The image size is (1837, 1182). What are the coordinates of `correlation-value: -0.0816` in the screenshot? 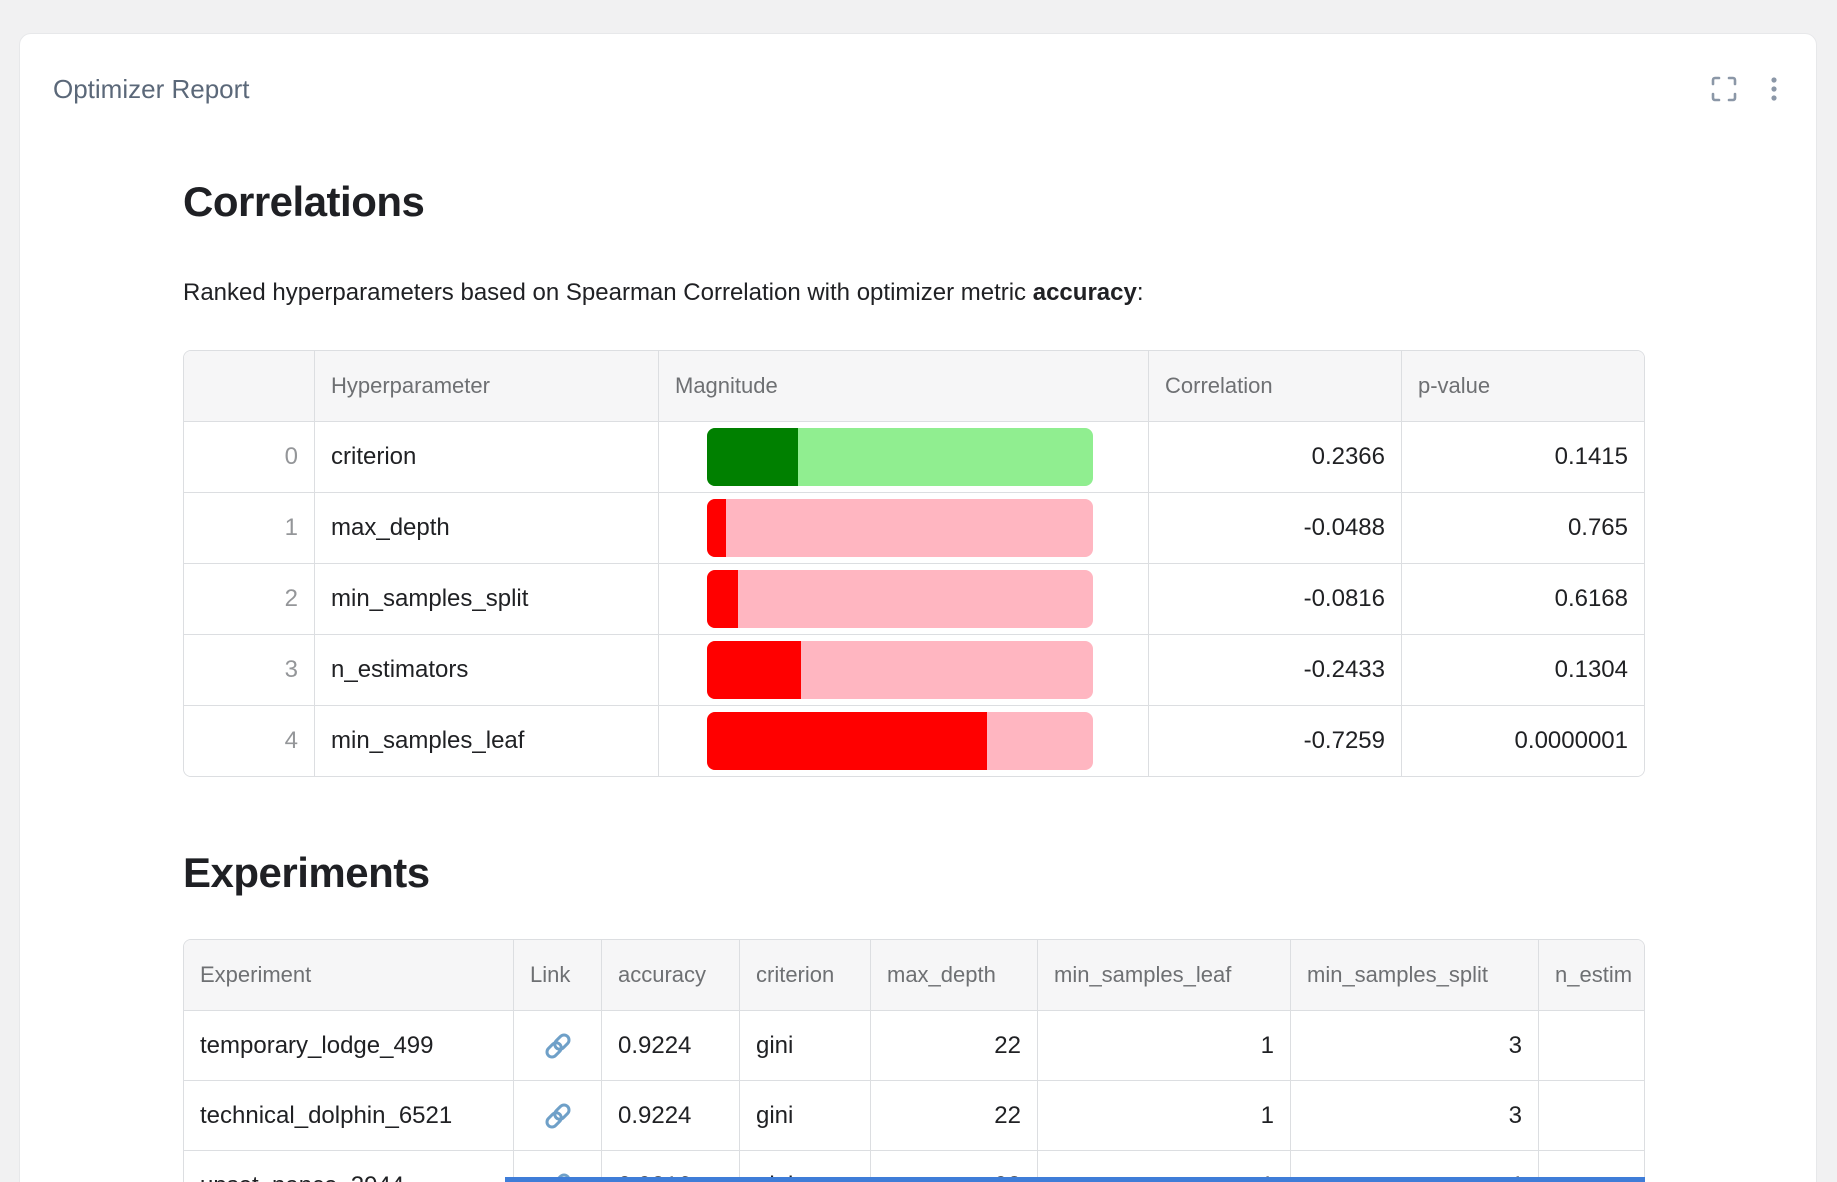 It's located at (1275, 599).